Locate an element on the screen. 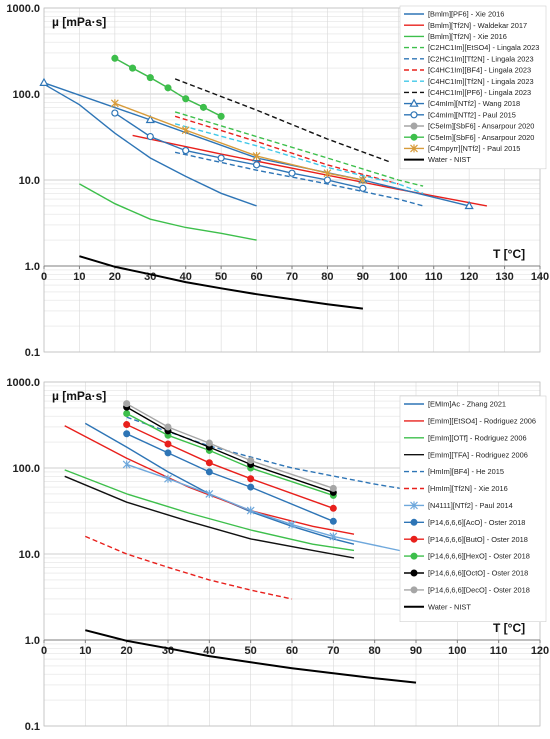 The height and width of the screenshot is (739, 550). y-tick-label: 1000.0 is located at coordinates (23, 383).